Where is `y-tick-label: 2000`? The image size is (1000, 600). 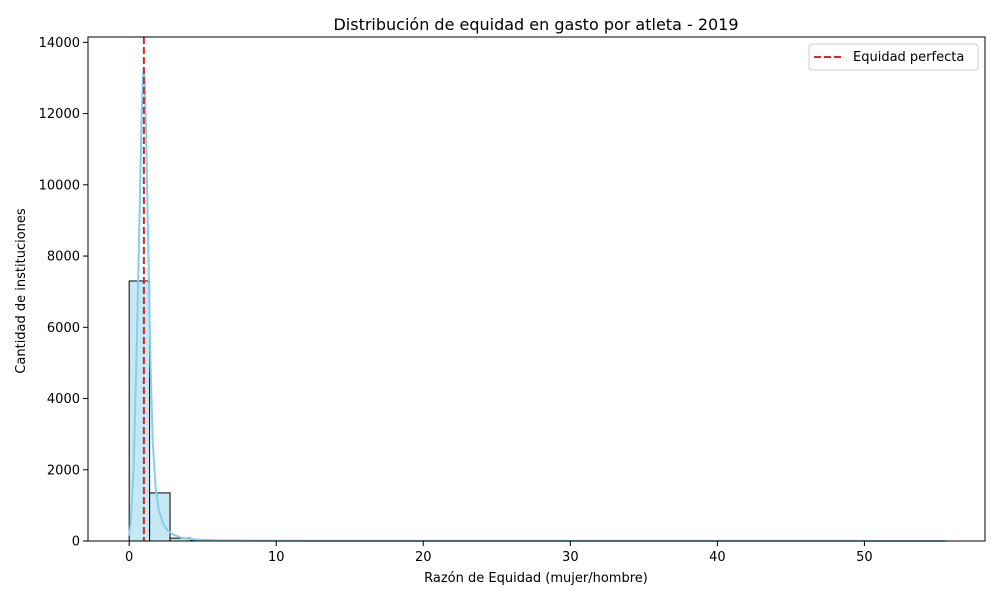 y-tick-label: 2000 is located at coordinates (63, 470).